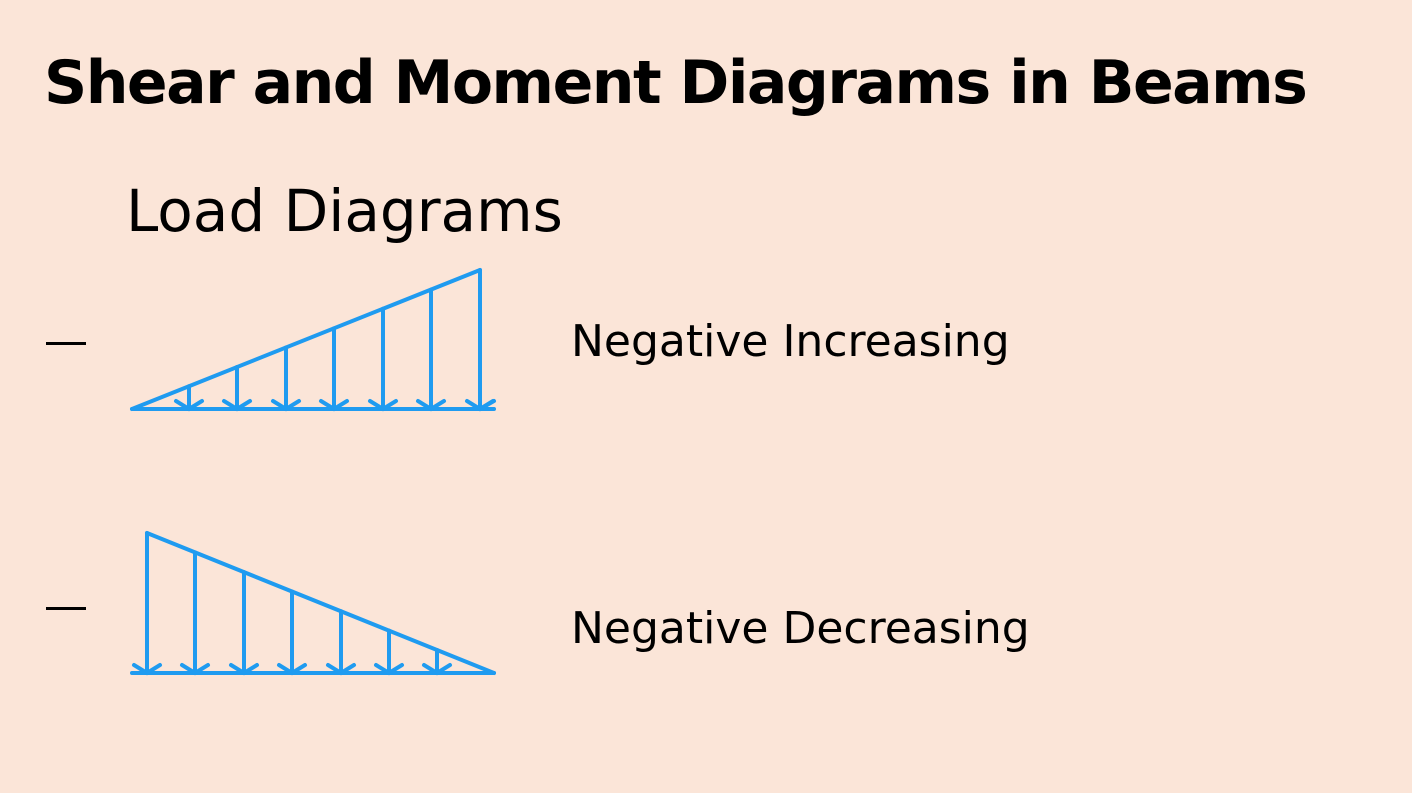 Image resolution: width=1412 pixels, height=793 pixels. What do you see at coordinates (790, 342) in the screenshot?
I see `negative-increasing-label: Negative Increasing` at bounding box center [790, 342].